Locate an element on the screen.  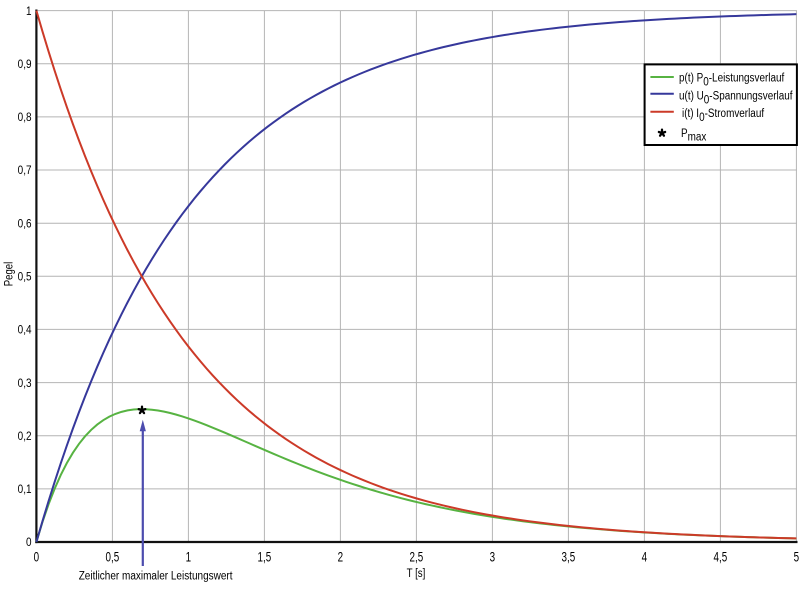
svg-text: 4 is located at coordinates (645, 557).